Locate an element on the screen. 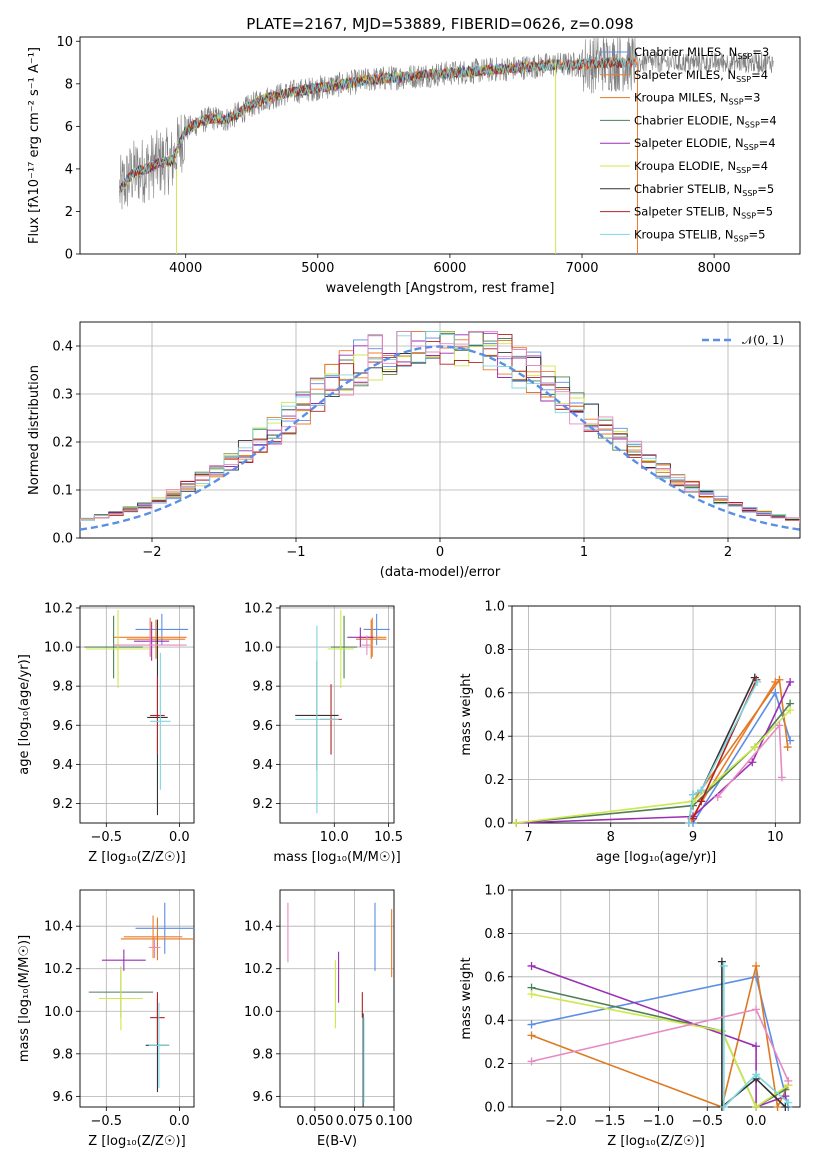  mass_vs_Z-xtick-label: −0.5 is located at coordinates (107, 1121).